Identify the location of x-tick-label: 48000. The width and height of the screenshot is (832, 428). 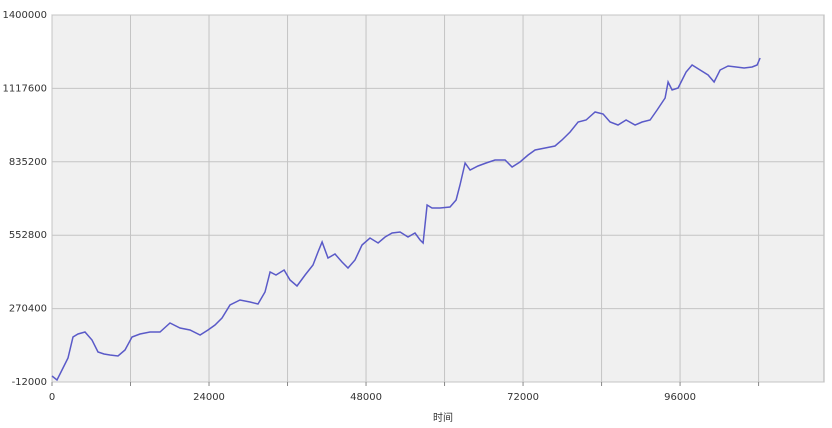
(366, 397).